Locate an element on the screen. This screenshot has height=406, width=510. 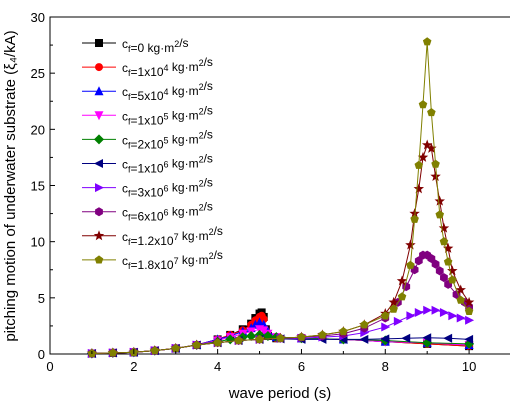
legend-item: cf=1.2x107 kg·m2/s is located at coordinates (152, 236).